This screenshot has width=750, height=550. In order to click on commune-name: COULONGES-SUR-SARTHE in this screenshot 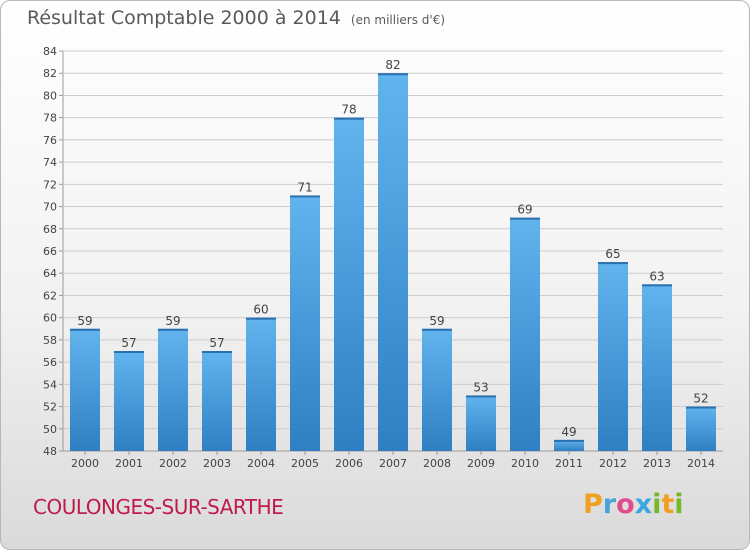, I will do `click(158, 507)`.